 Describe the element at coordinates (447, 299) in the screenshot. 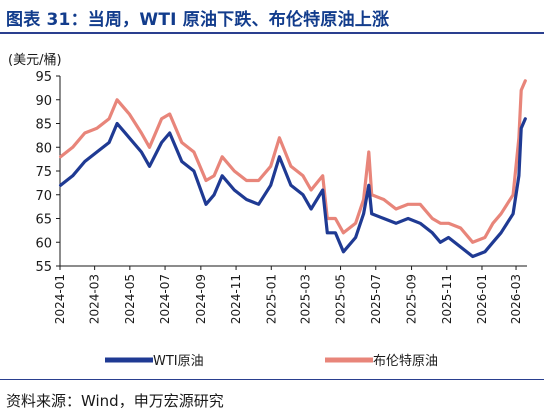

I see `x-tick-label: 2025-11` at that location.